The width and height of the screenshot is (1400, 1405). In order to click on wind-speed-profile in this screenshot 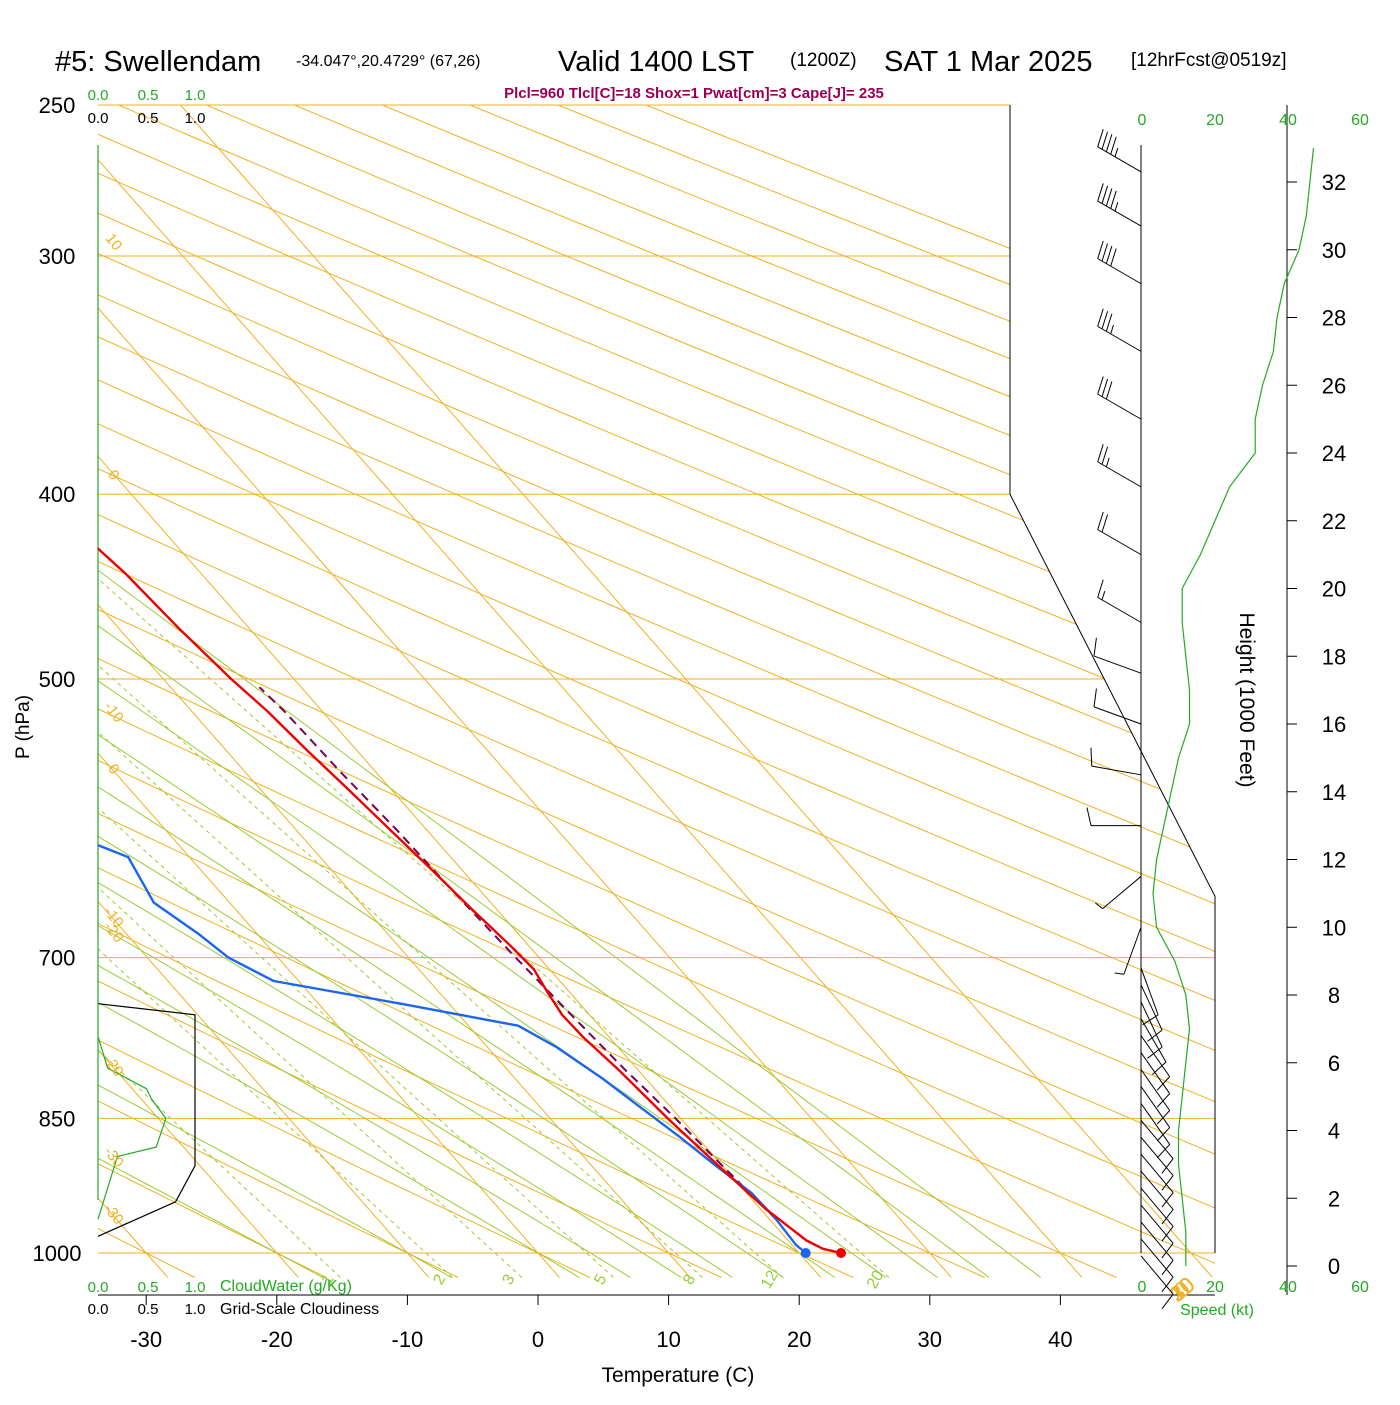, I will do `click(1233, 707)`.